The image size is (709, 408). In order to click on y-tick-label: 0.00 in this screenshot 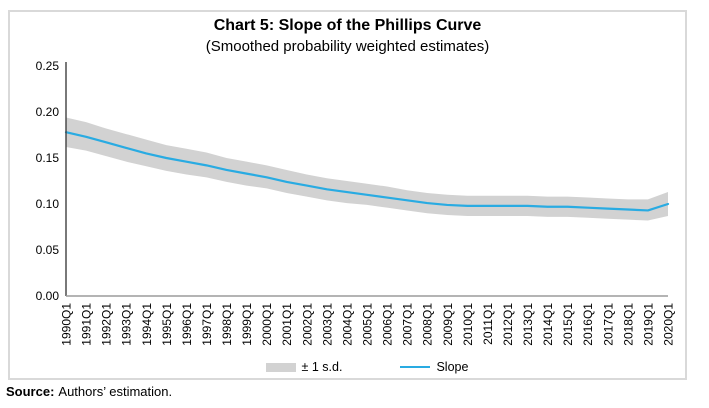, I will do `click(48, 296)`.